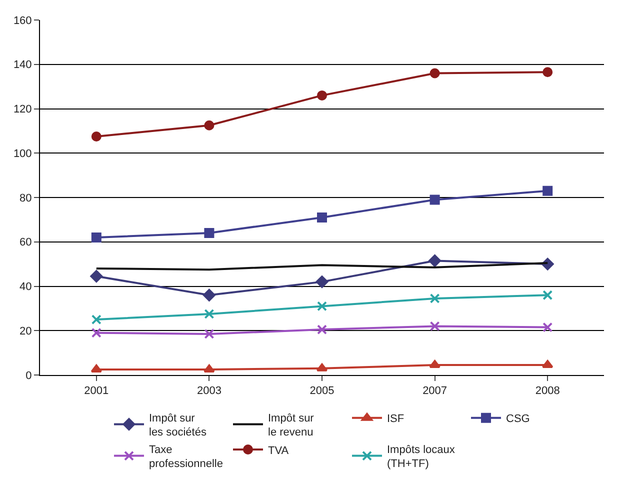 The height and width of the screenshot is (489, 619). I want to click on y-tick-label: 20, so click(26, 331).